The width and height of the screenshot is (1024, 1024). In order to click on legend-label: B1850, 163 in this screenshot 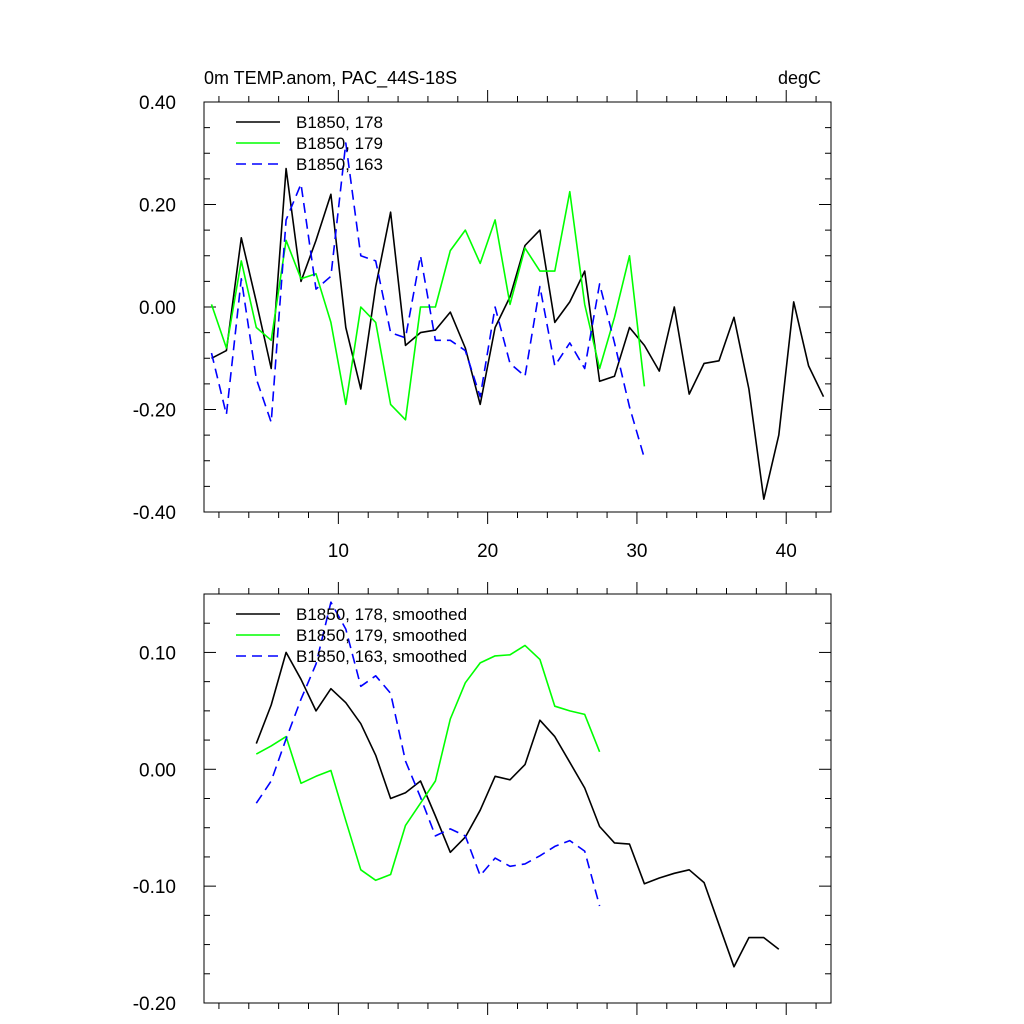, I will do `click(339, 164)`.